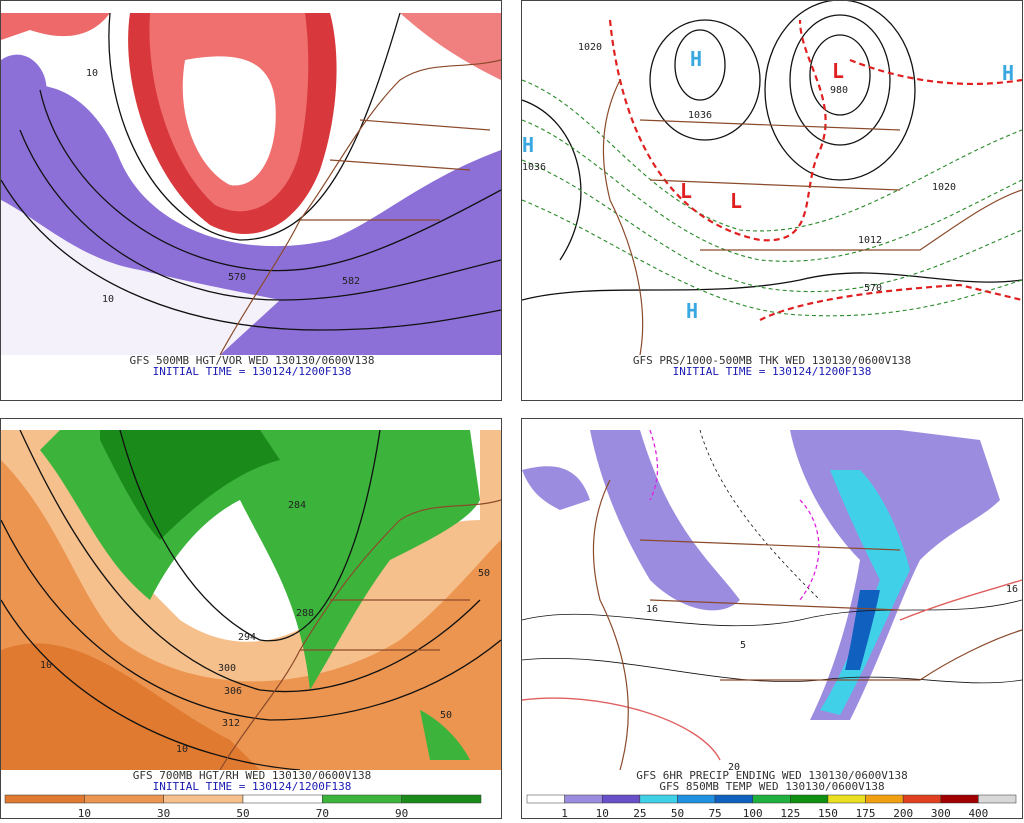 The image size is (1024, 823). I want to click on colorbar-label: 25, so click(639, 813).